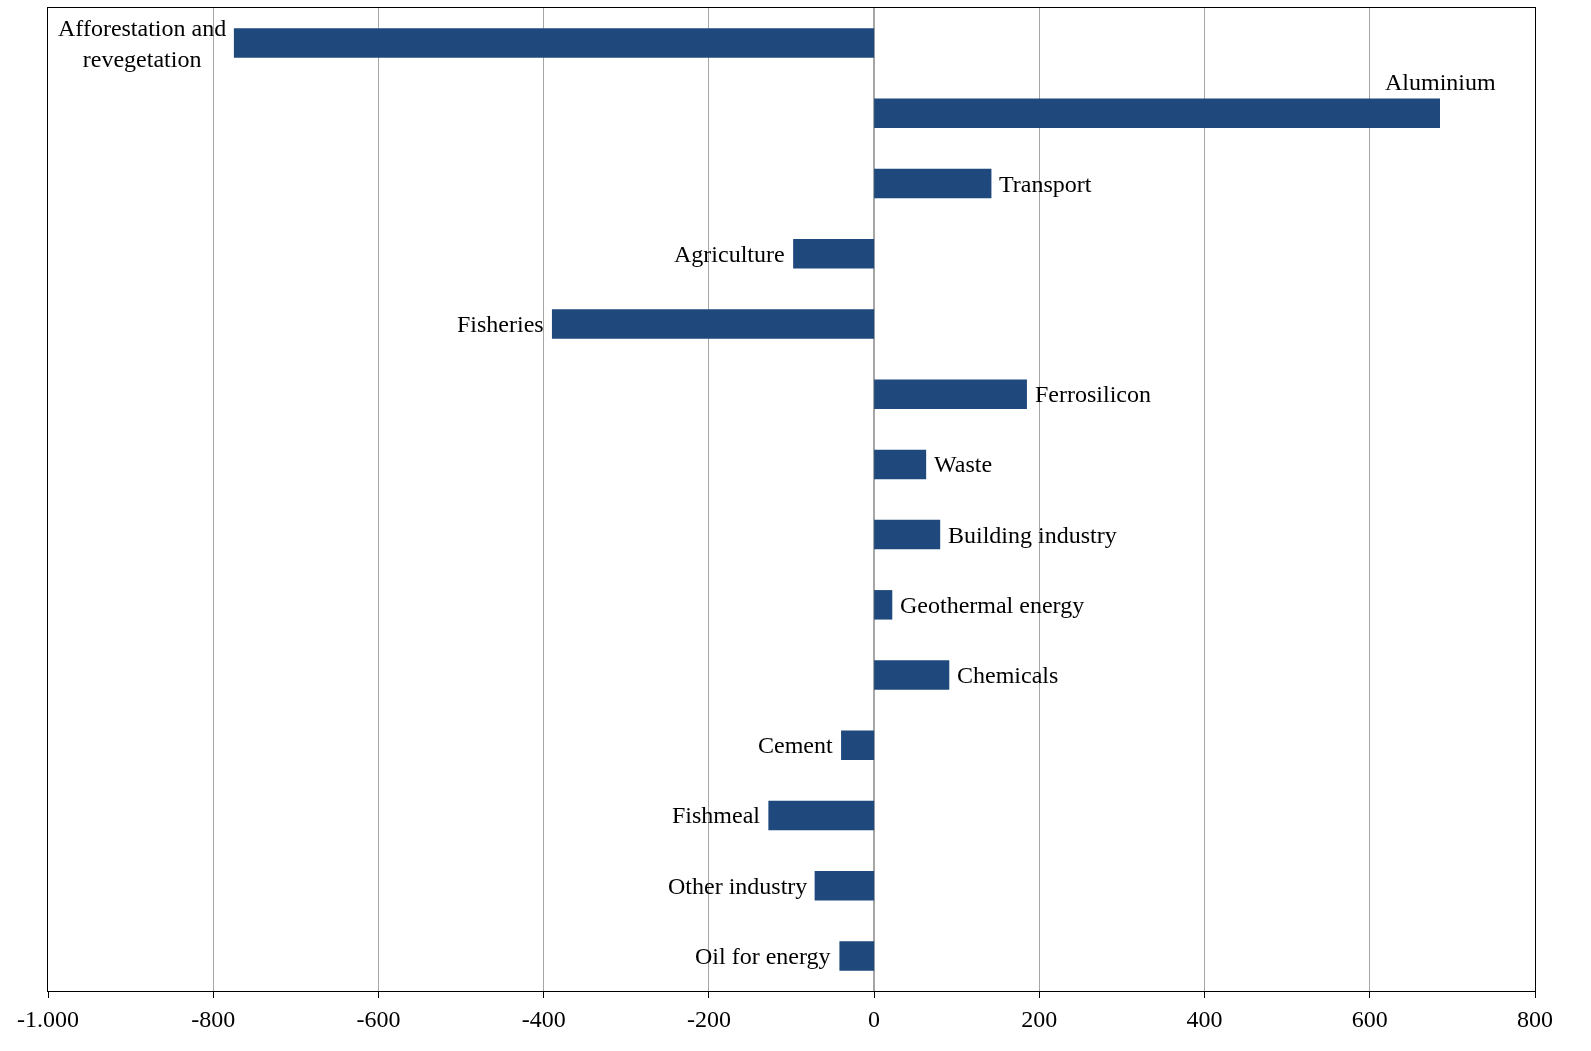 This screenshot has height=1051, width=1591. Describe the element at coordinates (1440, 82) in the screenshot. I see `y-tick-label: Aluminium` at that location.